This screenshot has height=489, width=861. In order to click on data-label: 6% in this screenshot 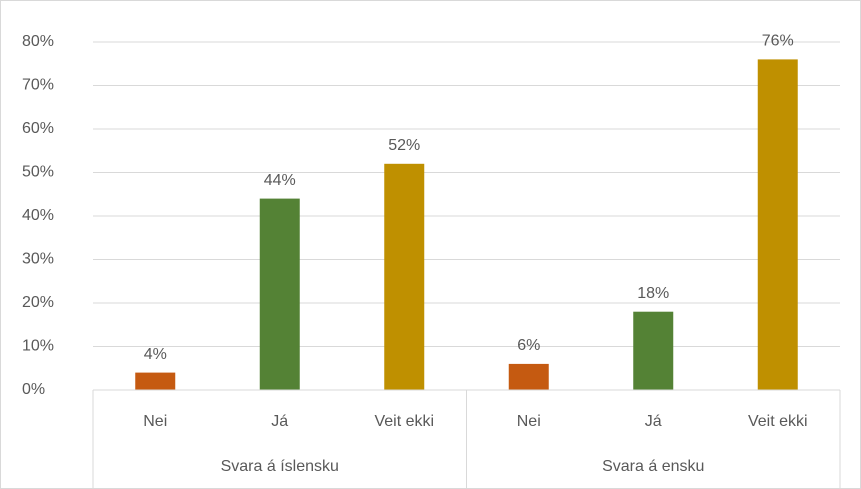, I will do `click(528, 345)`.